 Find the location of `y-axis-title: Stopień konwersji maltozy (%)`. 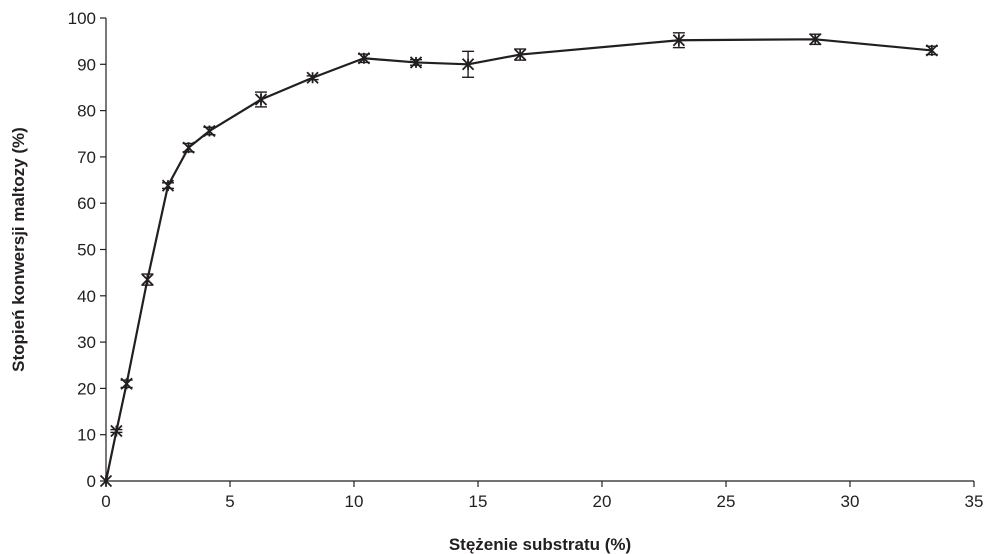

y-axis-title: Stopień konwersji maltozy (%) is located at coordinates (18, 249).